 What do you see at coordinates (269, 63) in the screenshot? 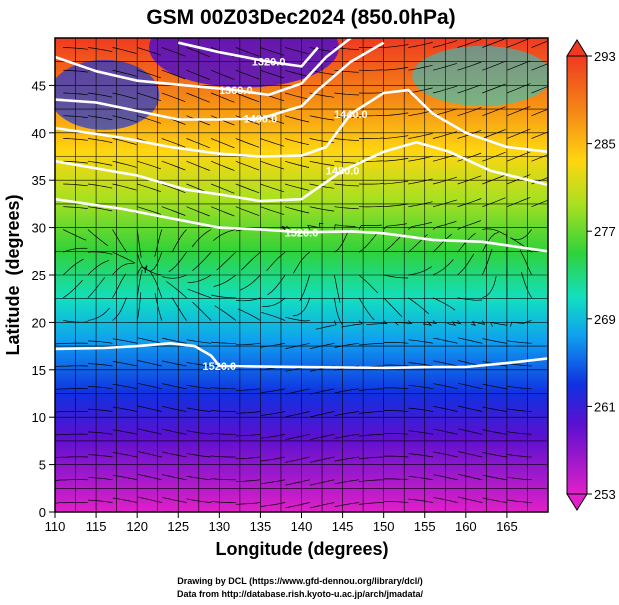
I see `contour-label: 1320.0` at bounding box center [269, 63].